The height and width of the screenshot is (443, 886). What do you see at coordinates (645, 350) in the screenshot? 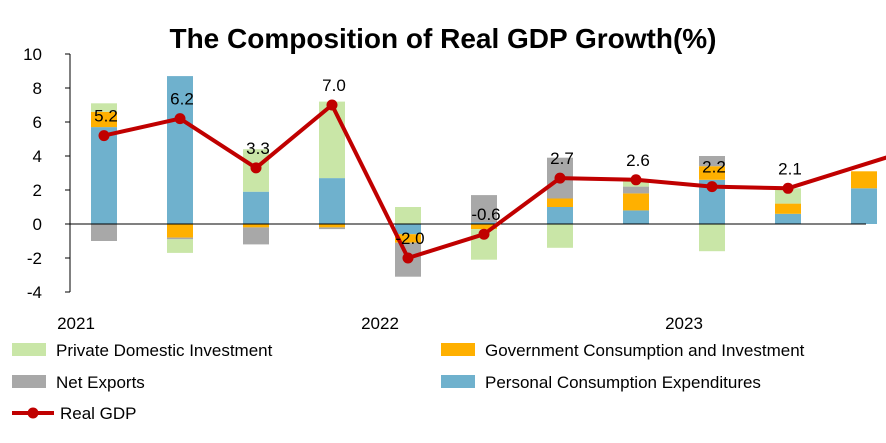
I see `legend-label: Government Consumption and Investment` at bounding box center [645, 350].